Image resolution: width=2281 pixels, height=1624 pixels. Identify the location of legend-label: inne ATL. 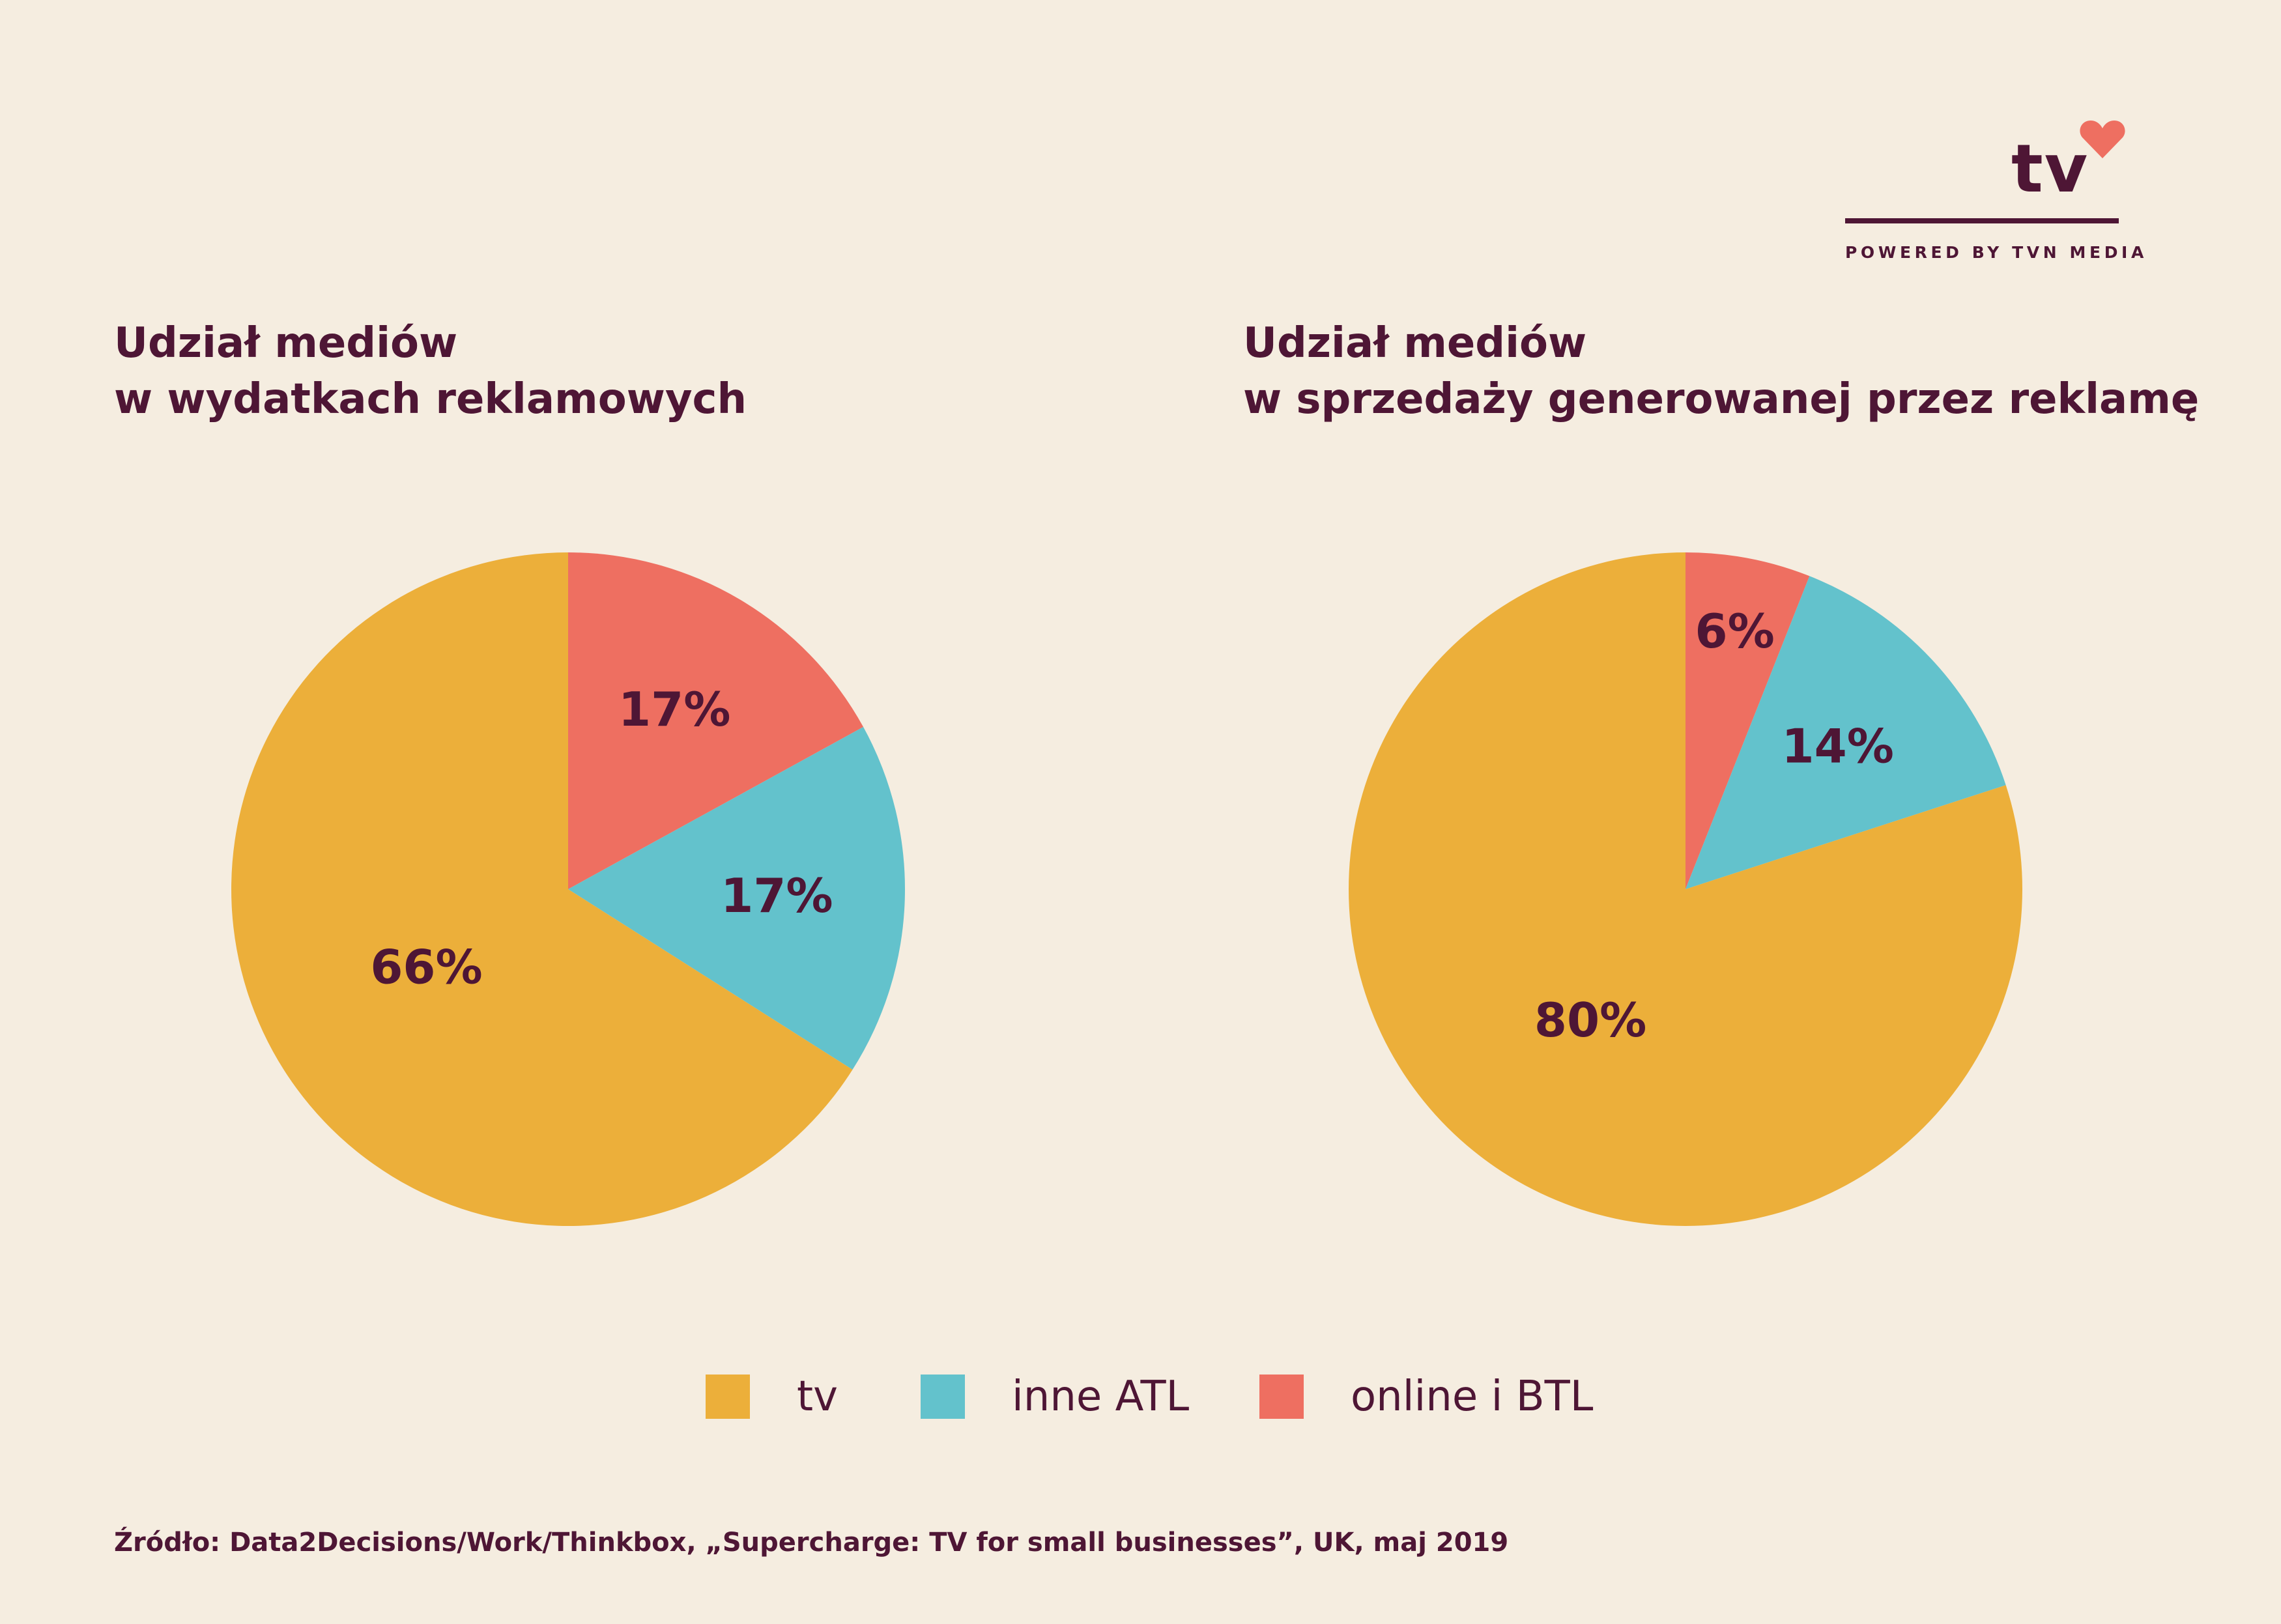
(1101, 1397).